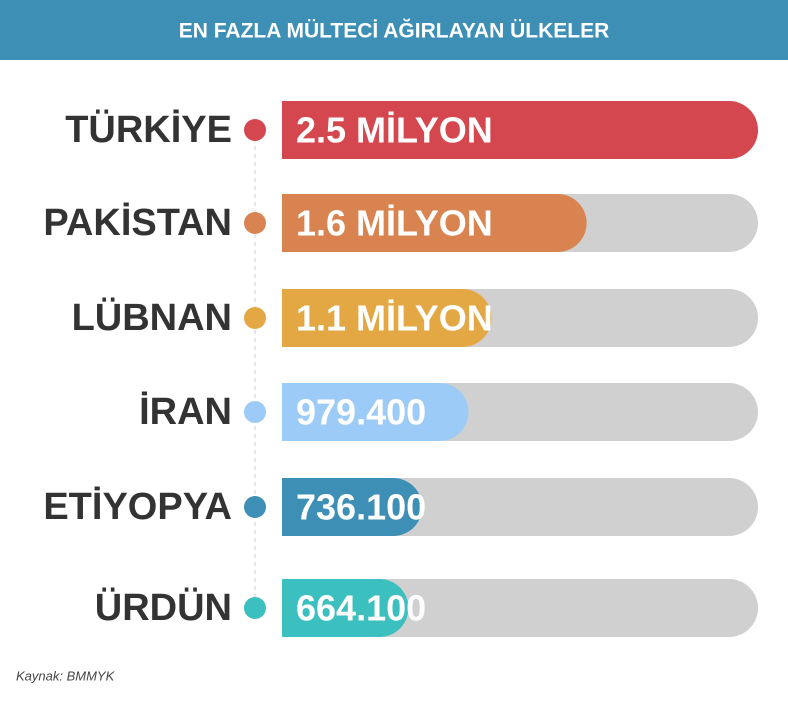 This screenshot has height=711, width=788. What do you see at coordinates (148, 129) in the screenshot?
I see `category-label: TÜRKİYE` at bounding box center [148, 129].